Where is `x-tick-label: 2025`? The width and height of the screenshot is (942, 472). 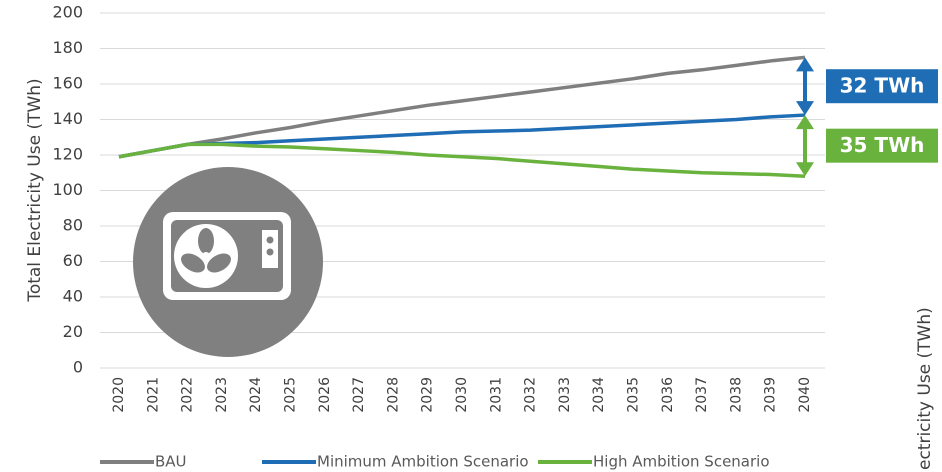
x-tick-label: 2025 is located at coordinates (291, 395).